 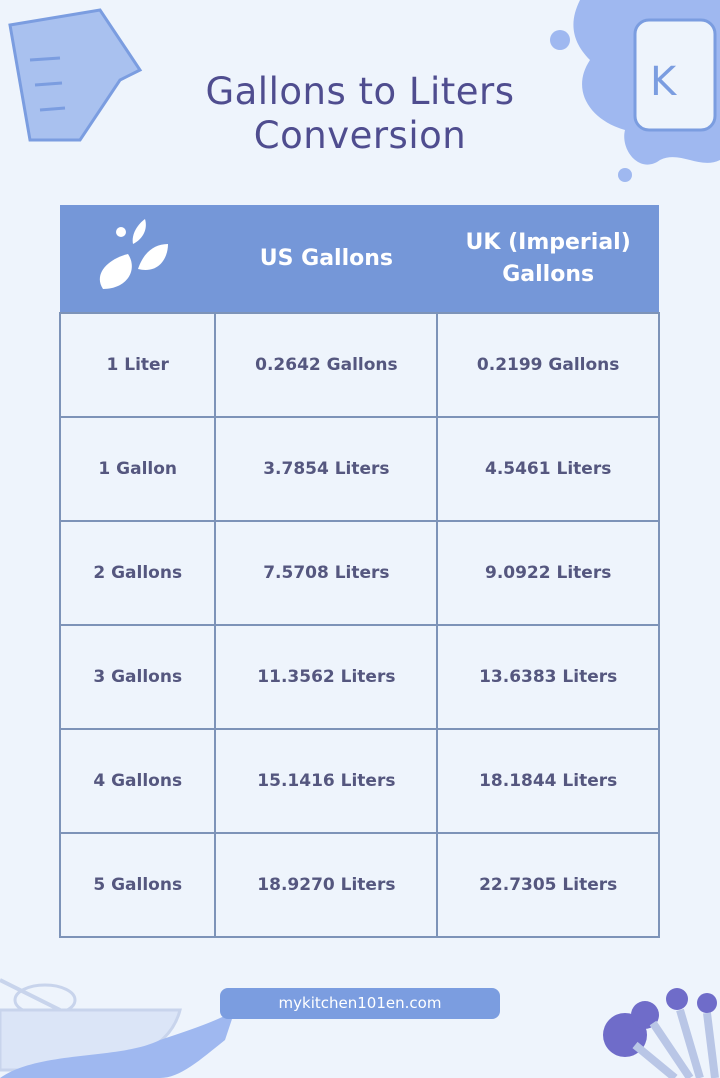 I want to click on uk-gallons-cell: 9.0922 Liters, so click(x=548, y=573).